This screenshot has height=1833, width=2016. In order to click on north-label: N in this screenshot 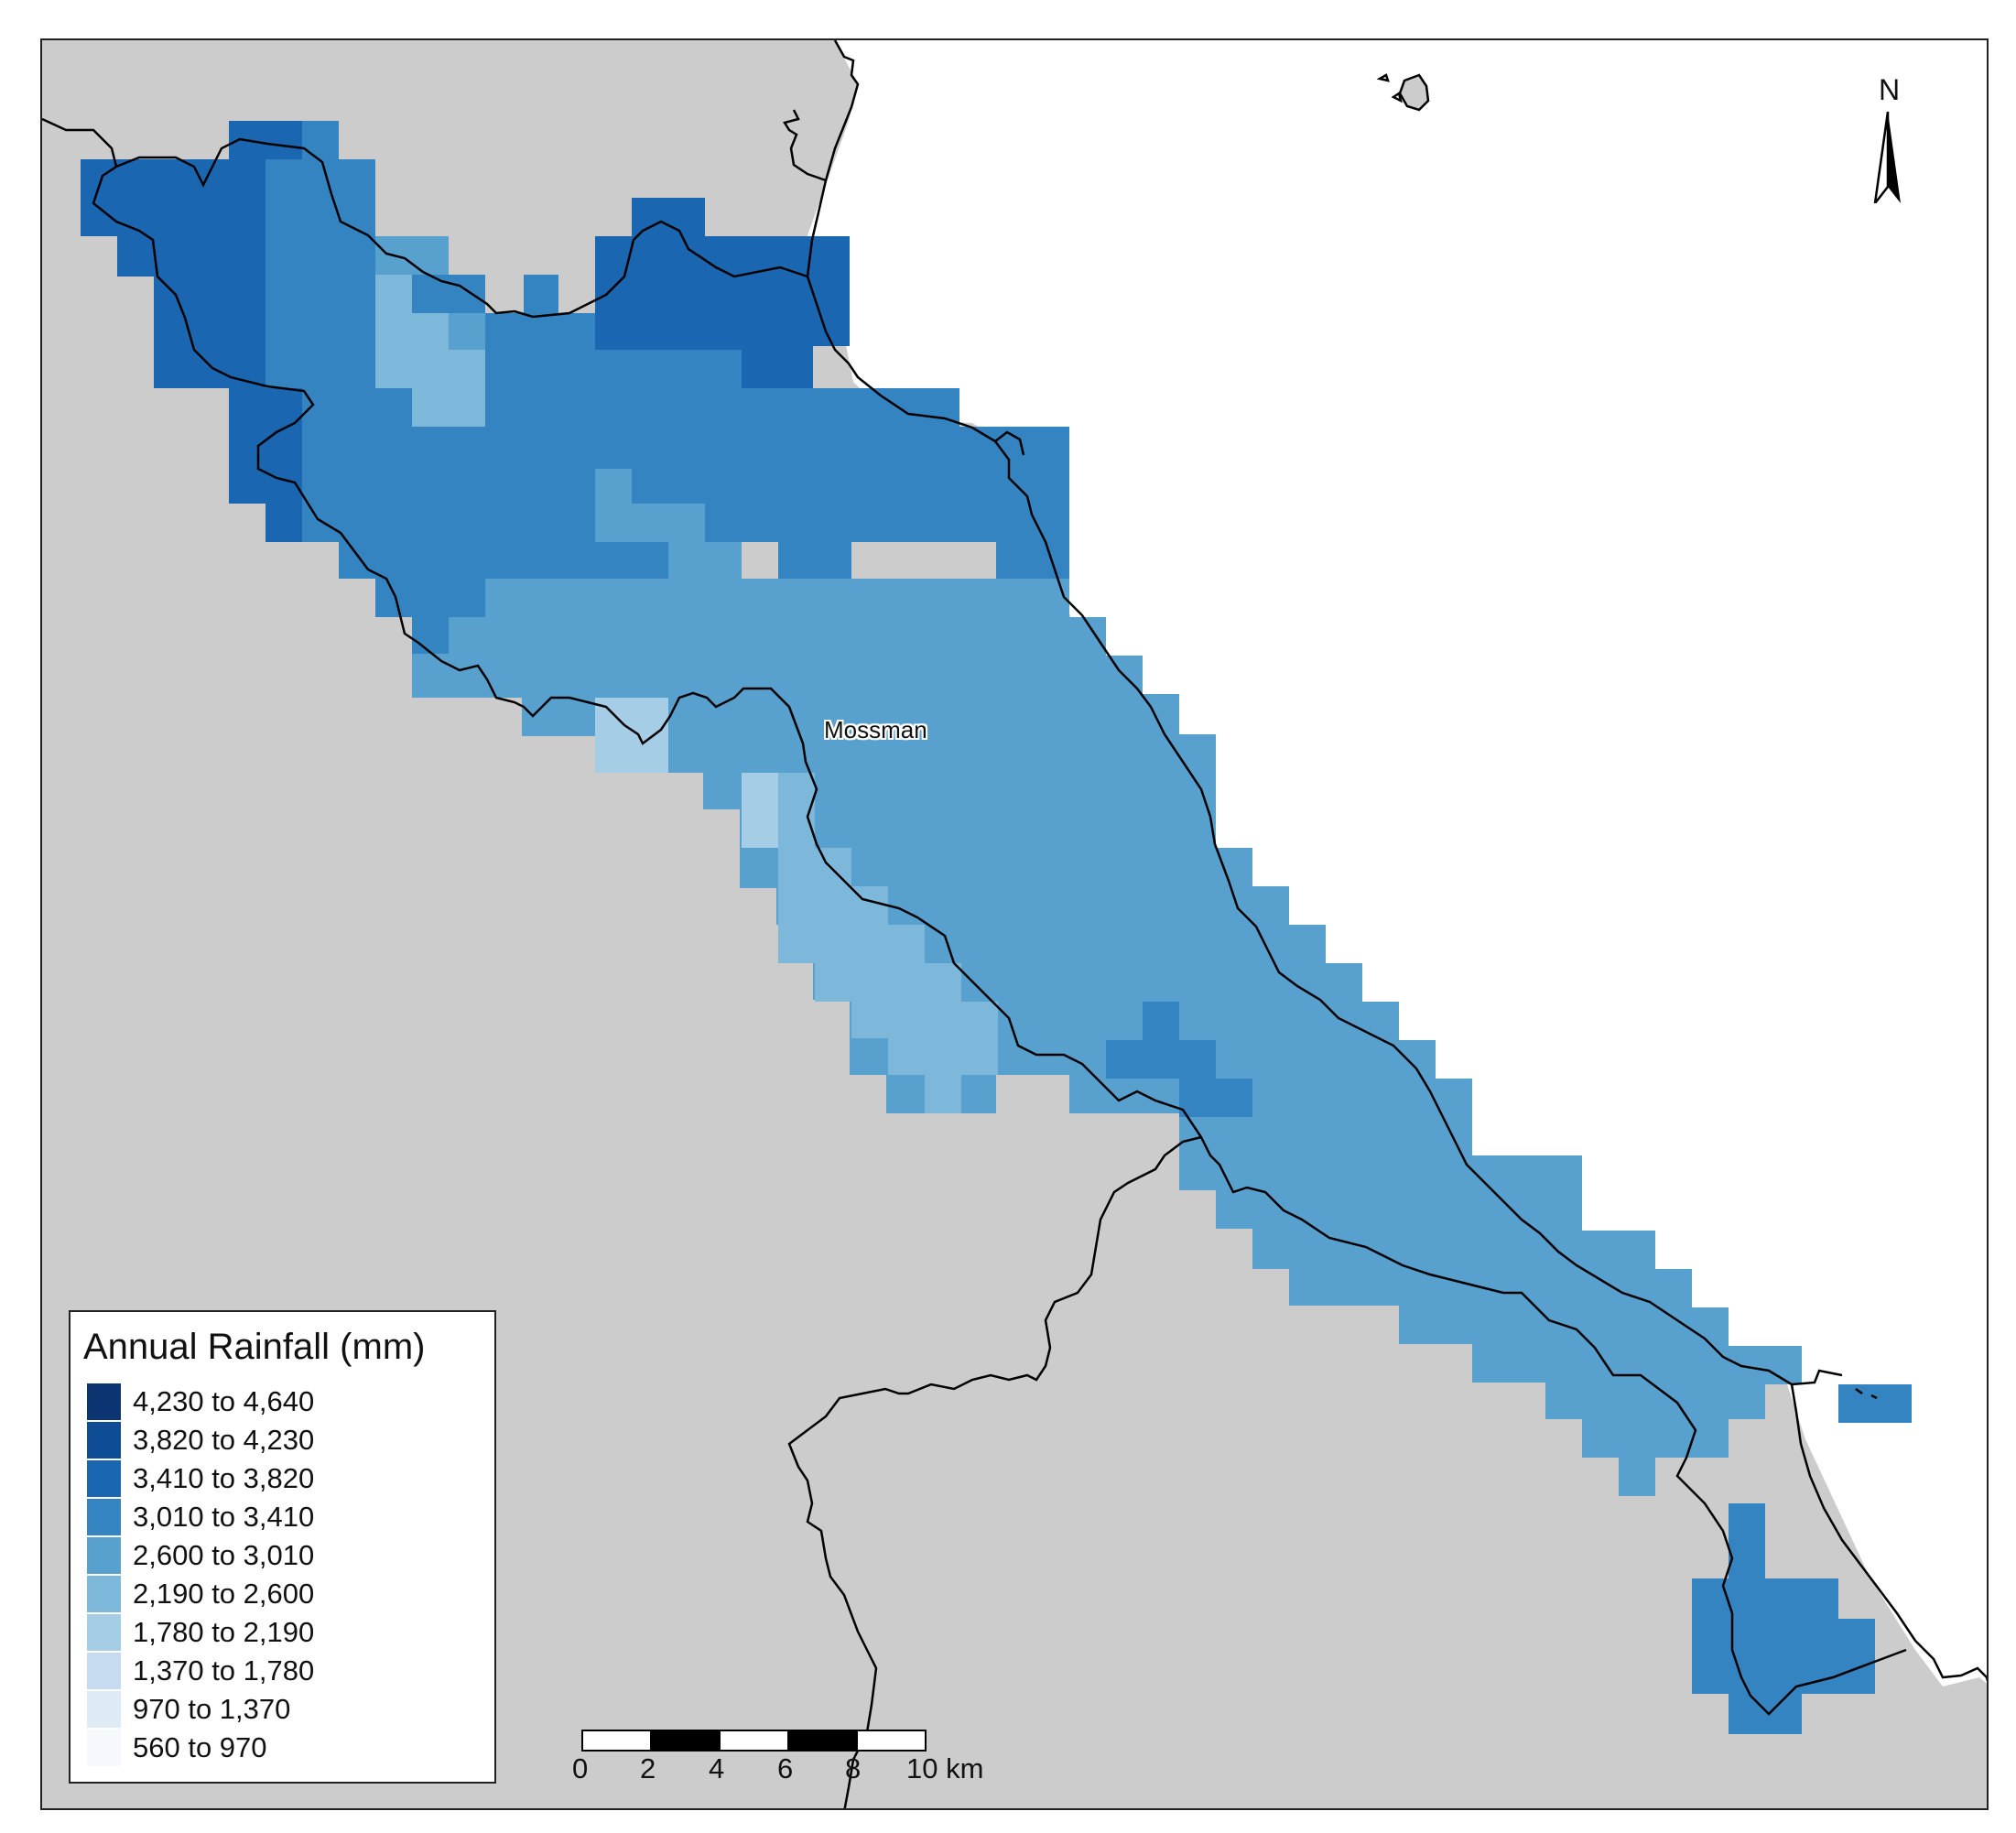, I will do `click(1890, 89)`.